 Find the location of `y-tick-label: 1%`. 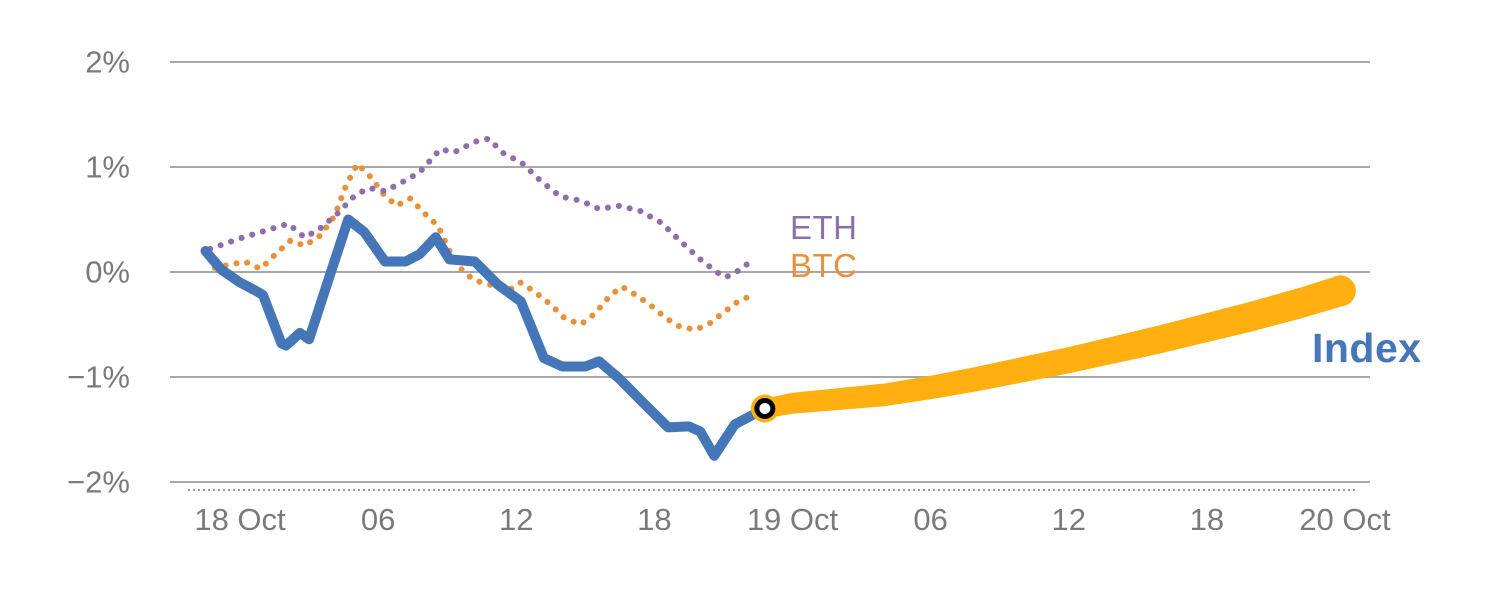

y-tick-label: 1% is located at coordinates (107, 167).